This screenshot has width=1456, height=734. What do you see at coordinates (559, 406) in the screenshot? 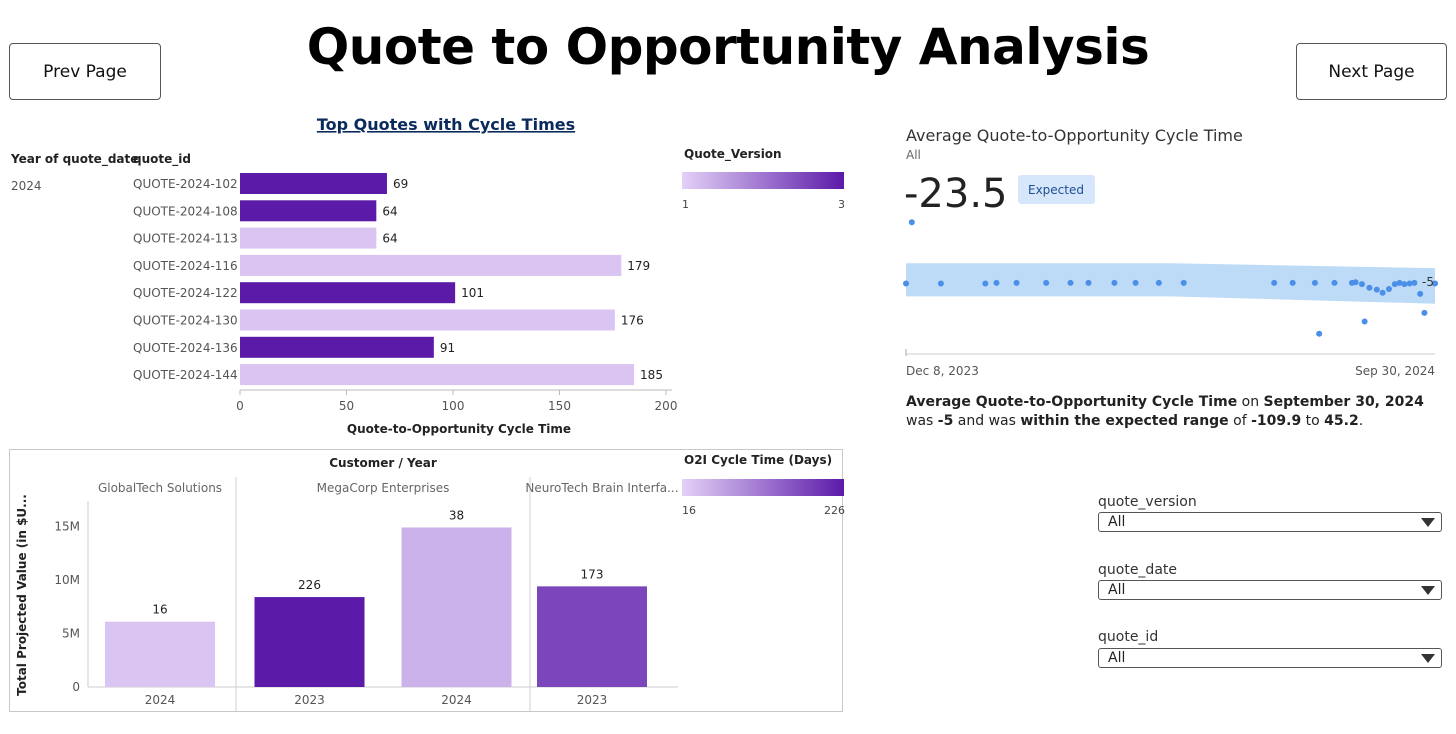
I see `tick-label: 150` at bounding box center [559, 406].